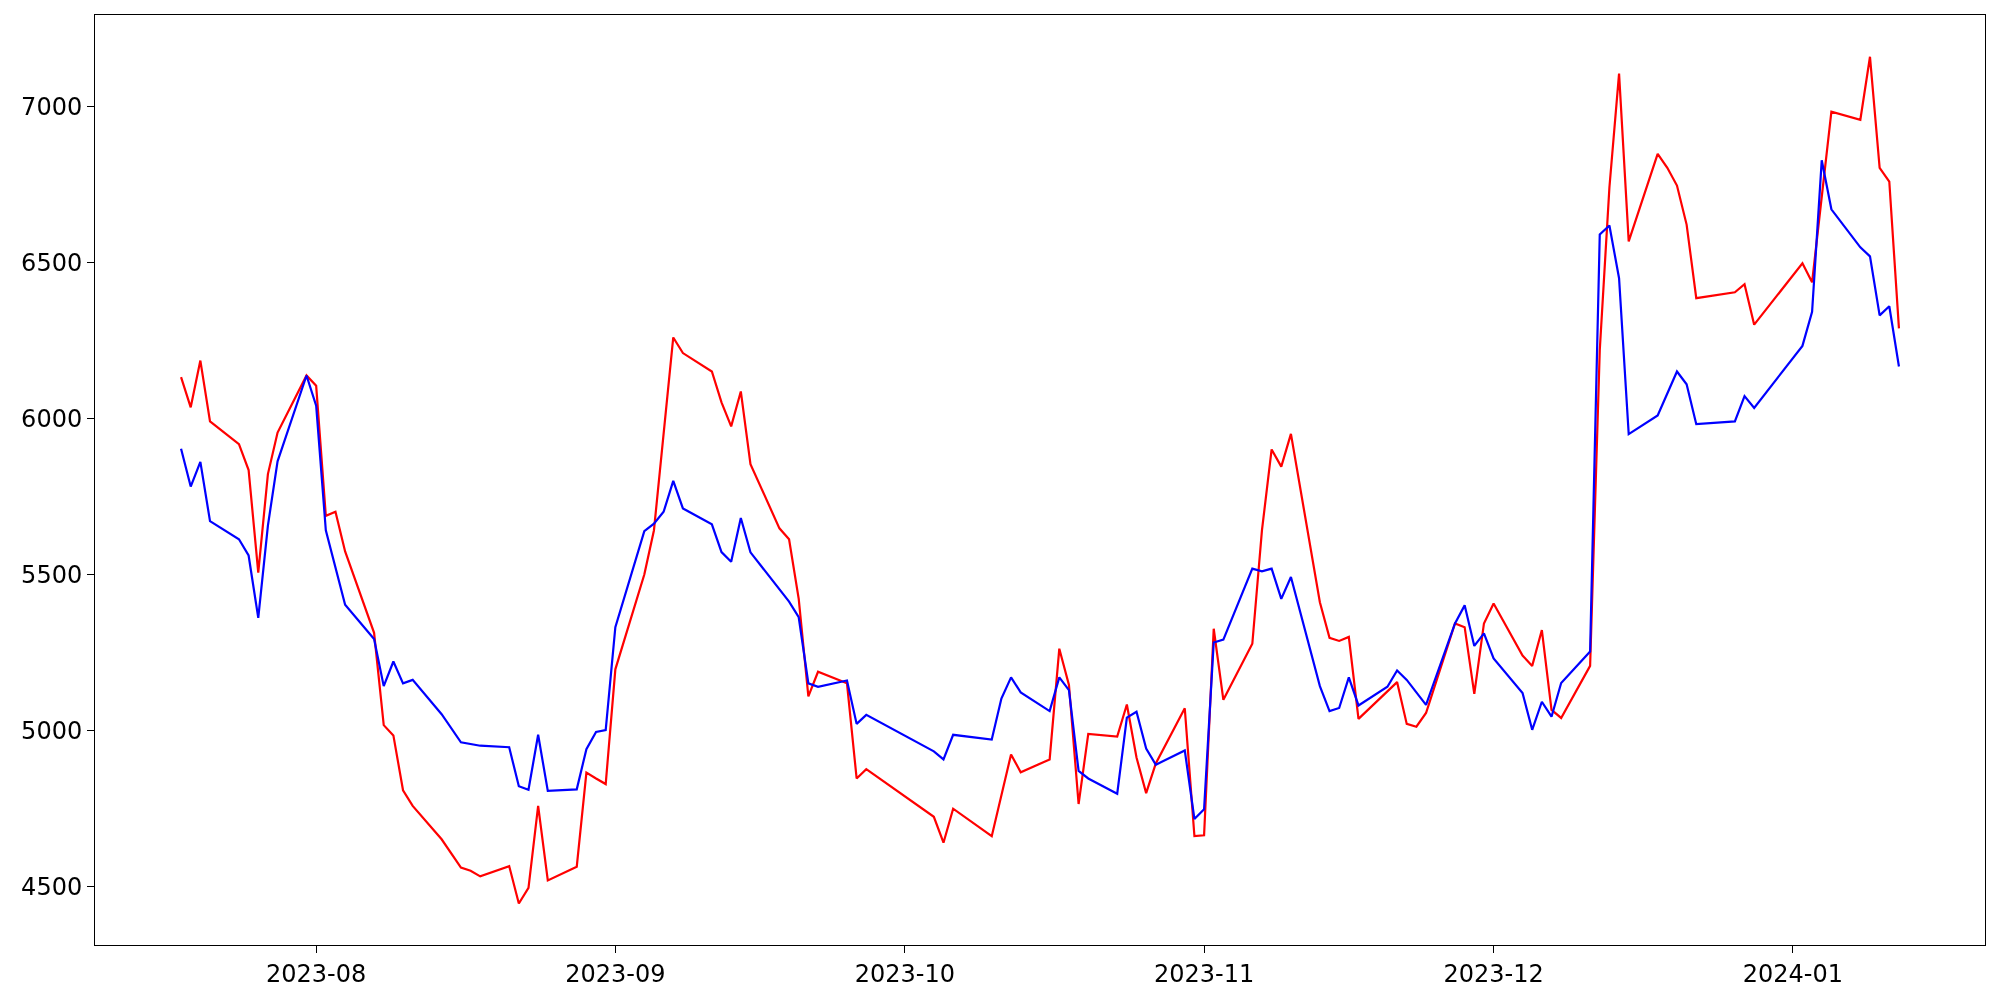 Image resolution: width=2000 pixels, height=1000 pixels. I want to click on y-tick-label: 5000, so click(52, 730).